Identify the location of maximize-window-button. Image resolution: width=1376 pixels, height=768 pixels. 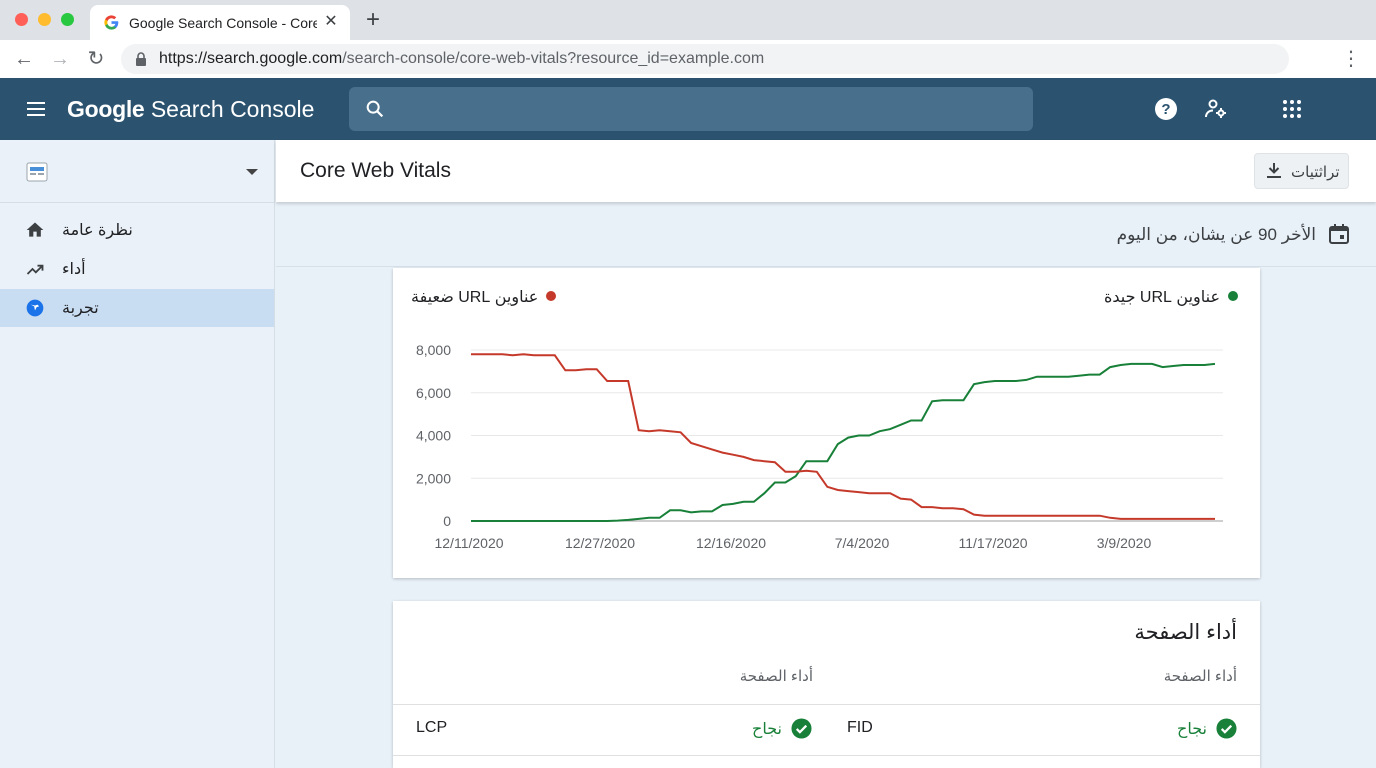
(67, 19).